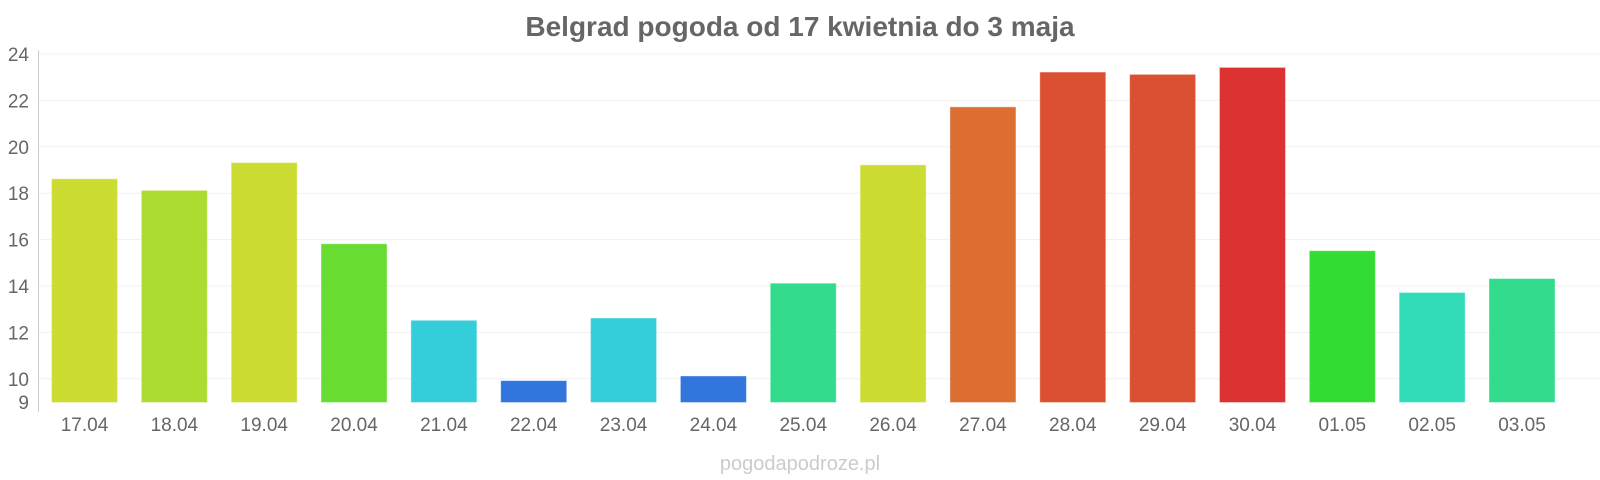 This screenshot has width=1600, height=480. Describe the element at coordinates (800, 26) in the screenshot. I see `chart-title: Belgrad pogoda od 17 kwietnia do 3 maja` at that location.